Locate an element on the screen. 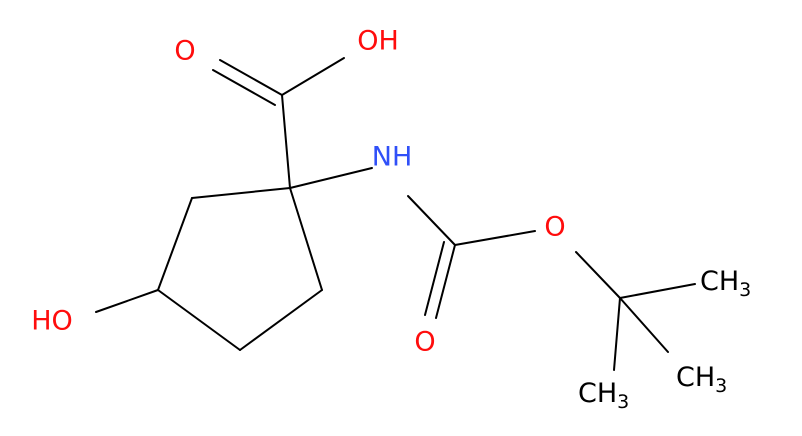  atom-label: HO is located at coordinates (52, 321).